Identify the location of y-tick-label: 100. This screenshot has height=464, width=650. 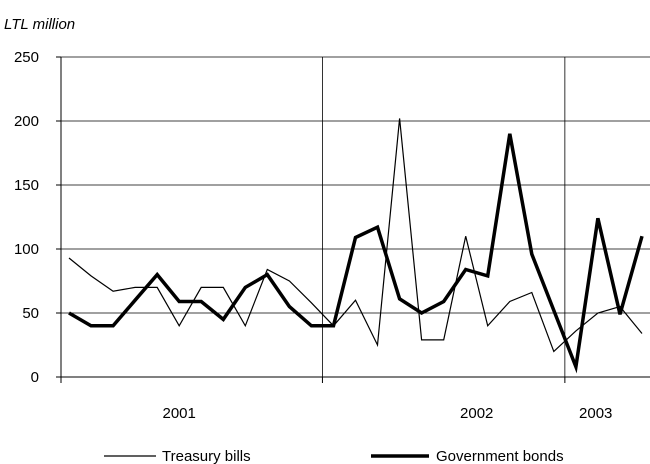
(26, 249).